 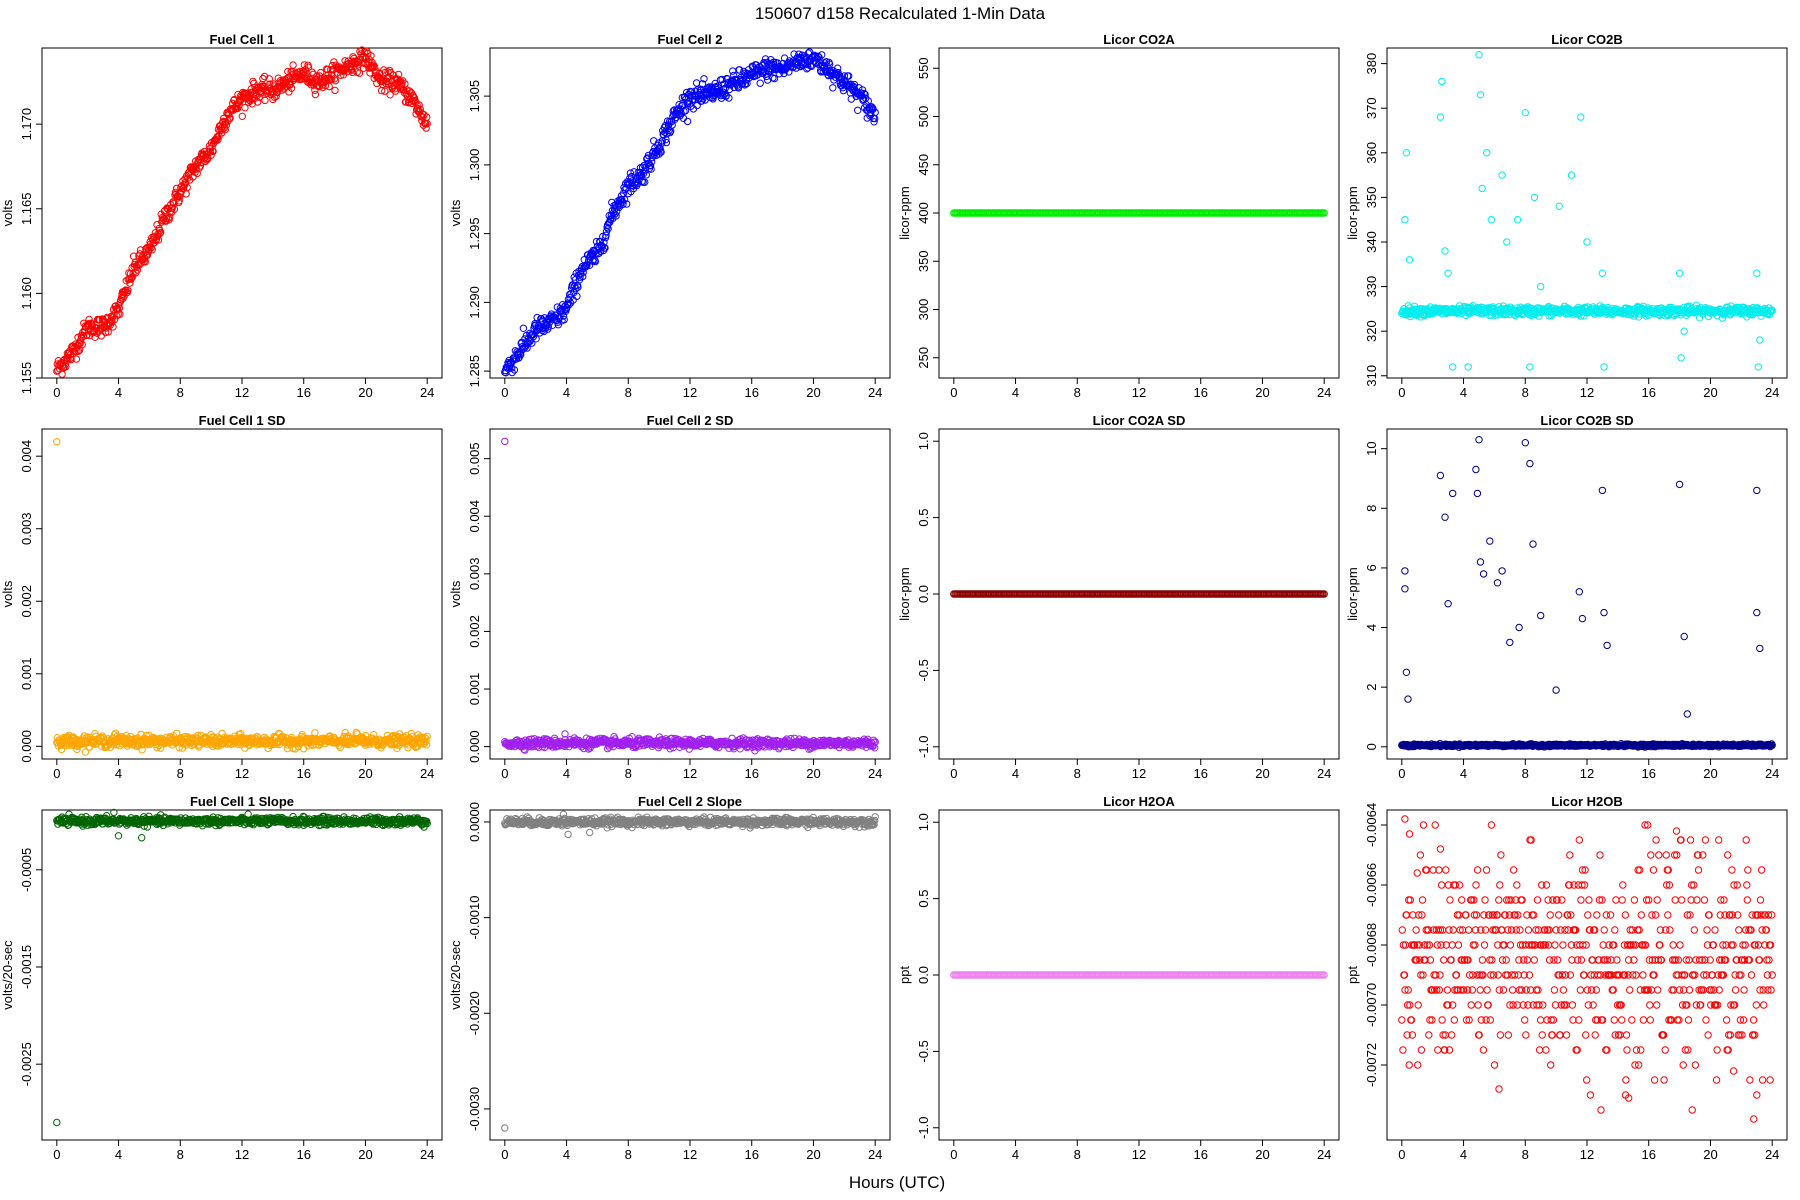 What do you see at coordinates (923, 213) in the screenshot?
I see `y-tick-label: 400` at bounding box center [923, 213].